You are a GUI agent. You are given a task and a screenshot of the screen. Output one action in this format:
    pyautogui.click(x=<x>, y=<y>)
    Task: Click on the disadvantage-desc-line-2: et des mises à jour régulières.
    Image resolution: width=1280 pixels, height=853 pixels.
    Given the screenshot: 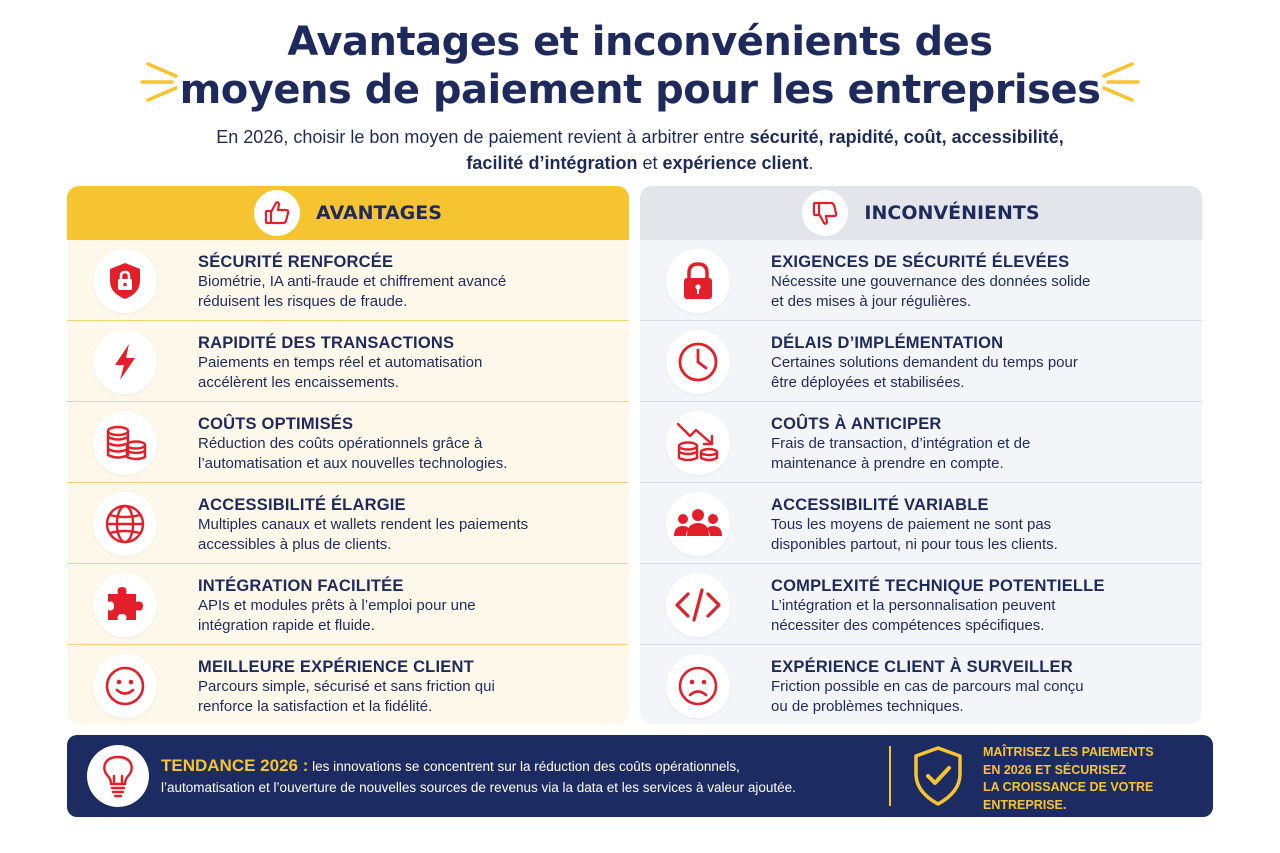 What is the action you would take?
    pyautogui.click(x=871, y=301)
    